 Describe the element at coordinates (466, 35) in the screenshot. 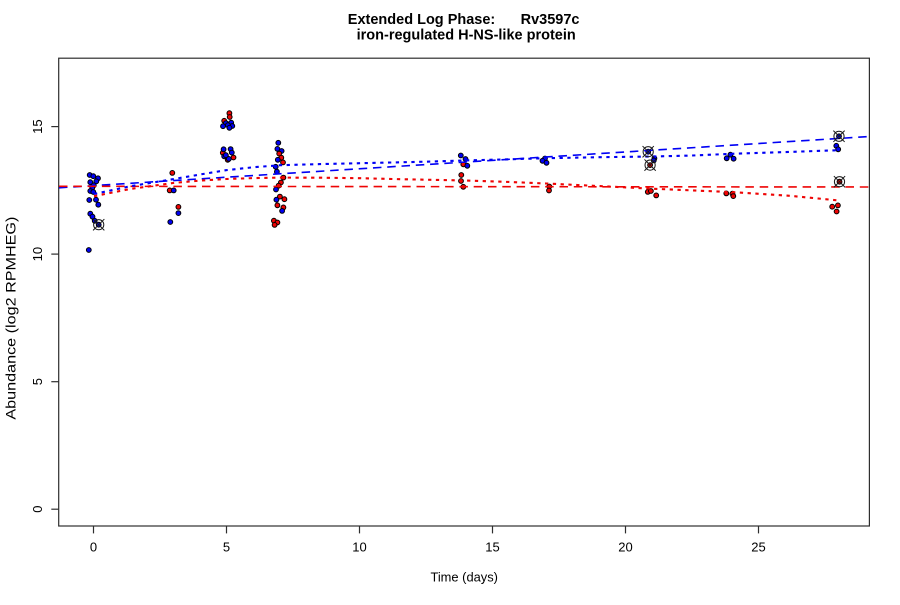

I see `svg-text:iron-regulated H-NS-like prote: iron-regulated H-NS-like protein` at that location.